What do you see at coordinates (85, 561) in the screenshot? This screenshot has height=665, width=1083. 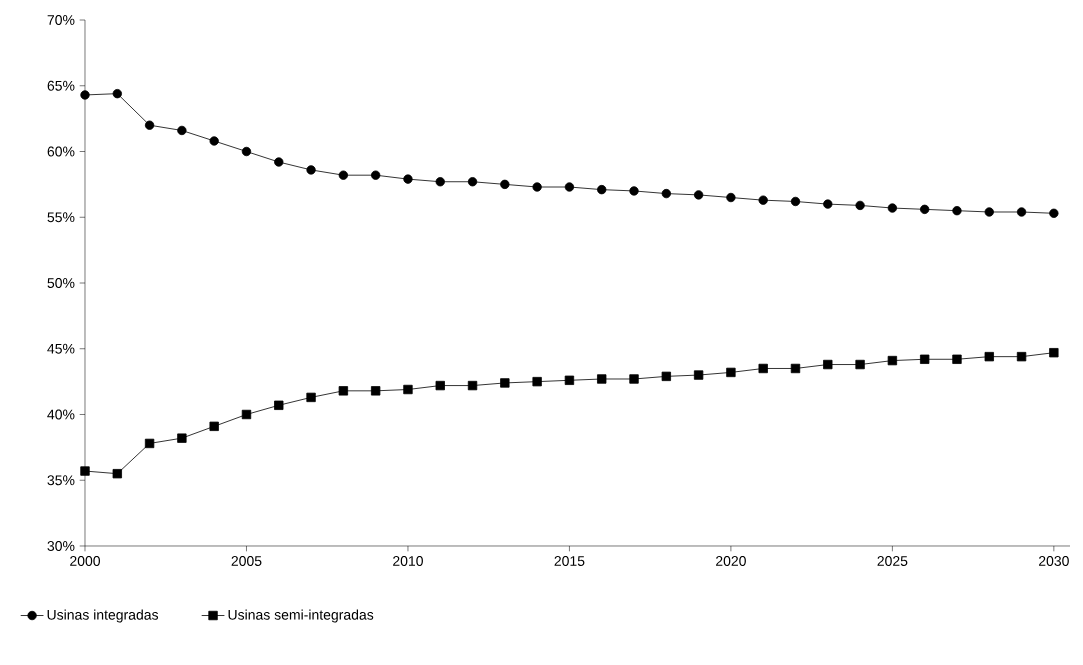 I see `x-tick-label: 2000` at bounding box center [85, 561].